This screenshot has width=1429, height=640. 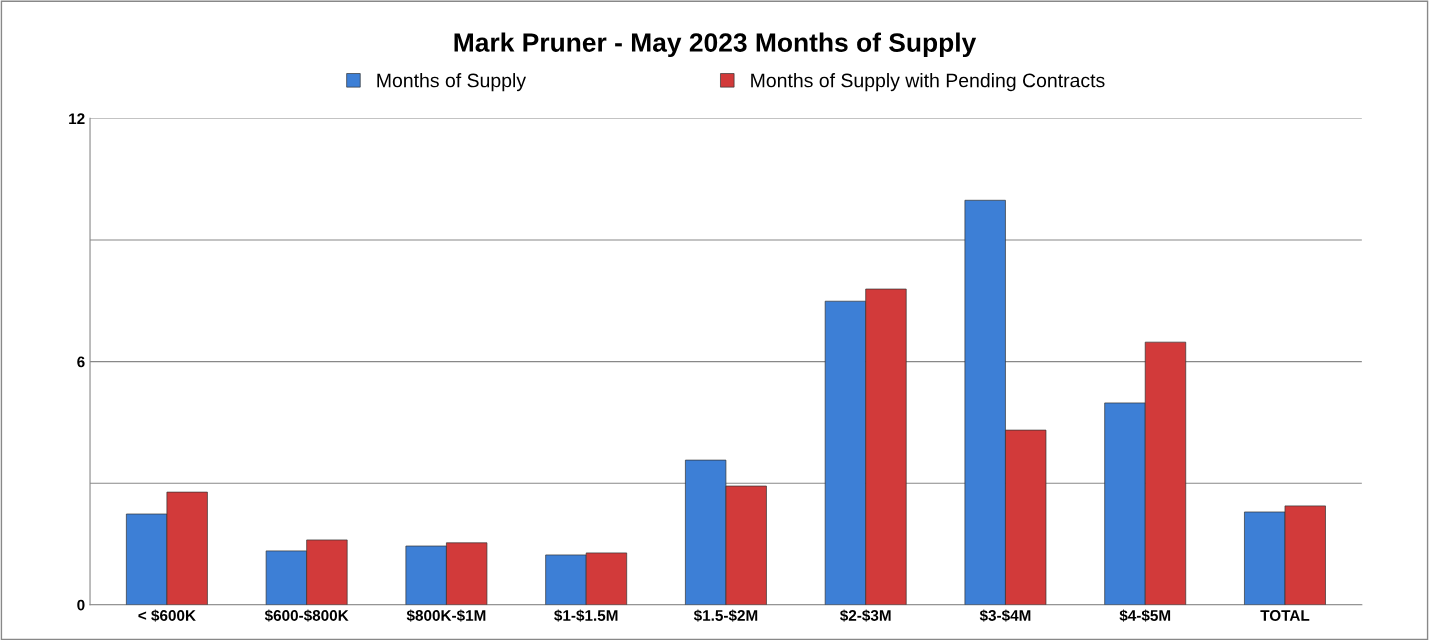 What do you see at coordinates (1285, 615) in the screenshot?
I see `x-tick-label: TOTAL` at bounding box center [1285, 615].